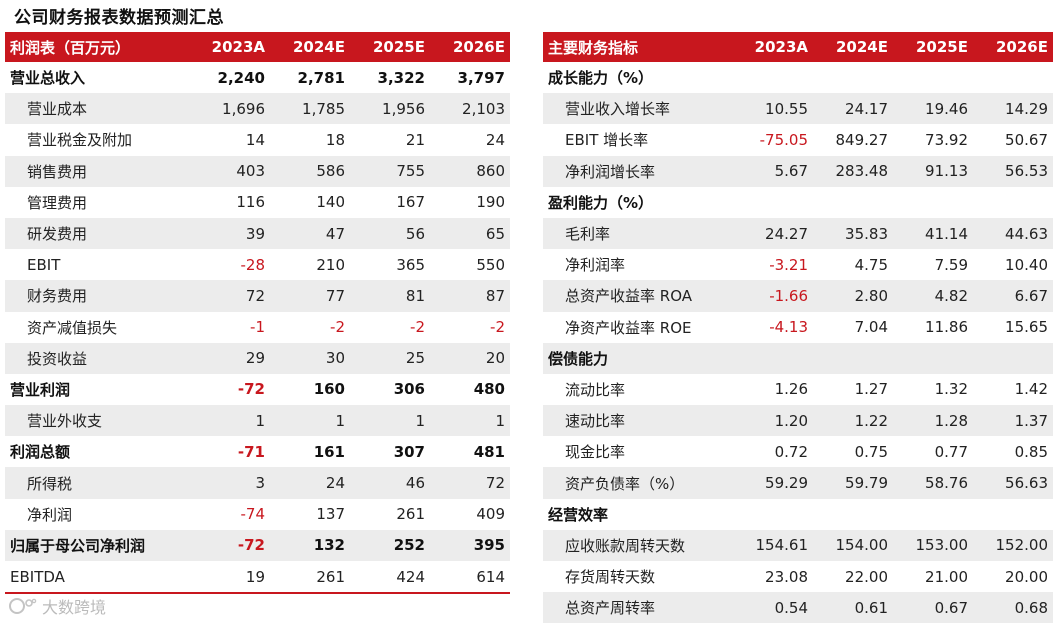 The width and height of the screenshot is (1053, 625). I want to click on value-cell: 11.86, so click(946, 327).